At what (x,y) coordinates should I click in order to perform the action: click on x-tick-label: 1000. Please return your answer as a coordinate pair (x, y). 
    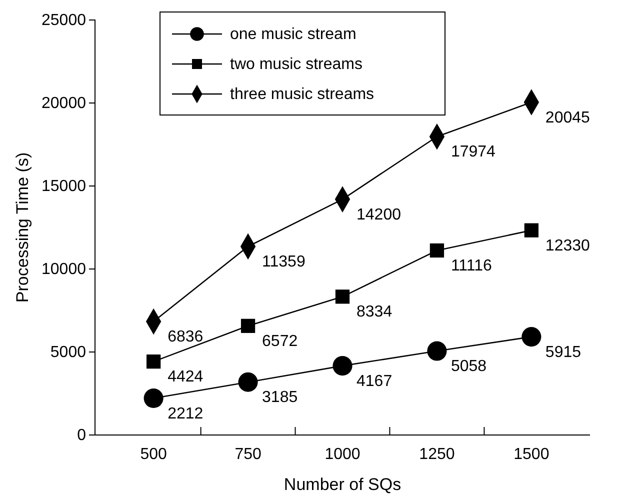
    Looking at the image, I should click on (342, 454).